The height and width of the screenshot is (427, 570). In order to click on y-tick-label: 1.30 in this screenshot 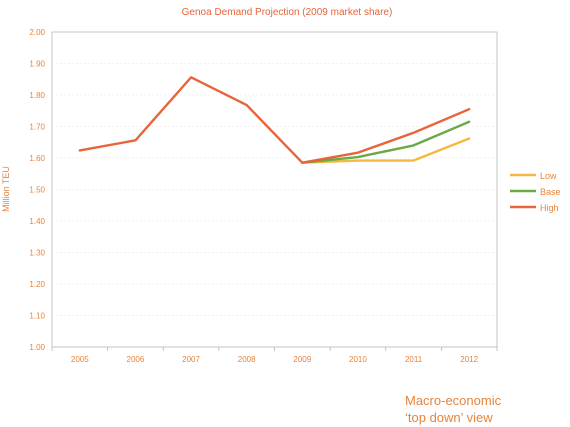, I will do `click(37, 253)`.